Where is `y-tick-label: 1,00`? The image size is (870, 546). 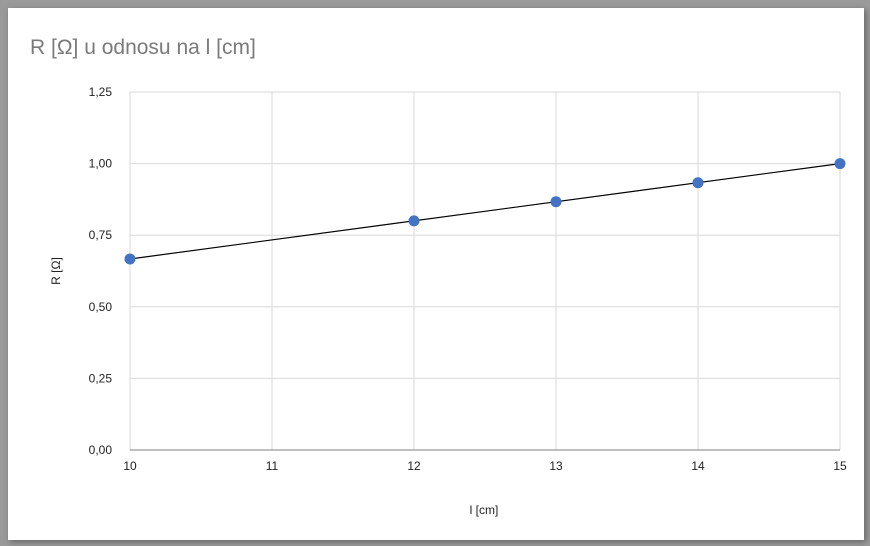
y-tick-label: 1,00 is located at coordinates (101, 164).